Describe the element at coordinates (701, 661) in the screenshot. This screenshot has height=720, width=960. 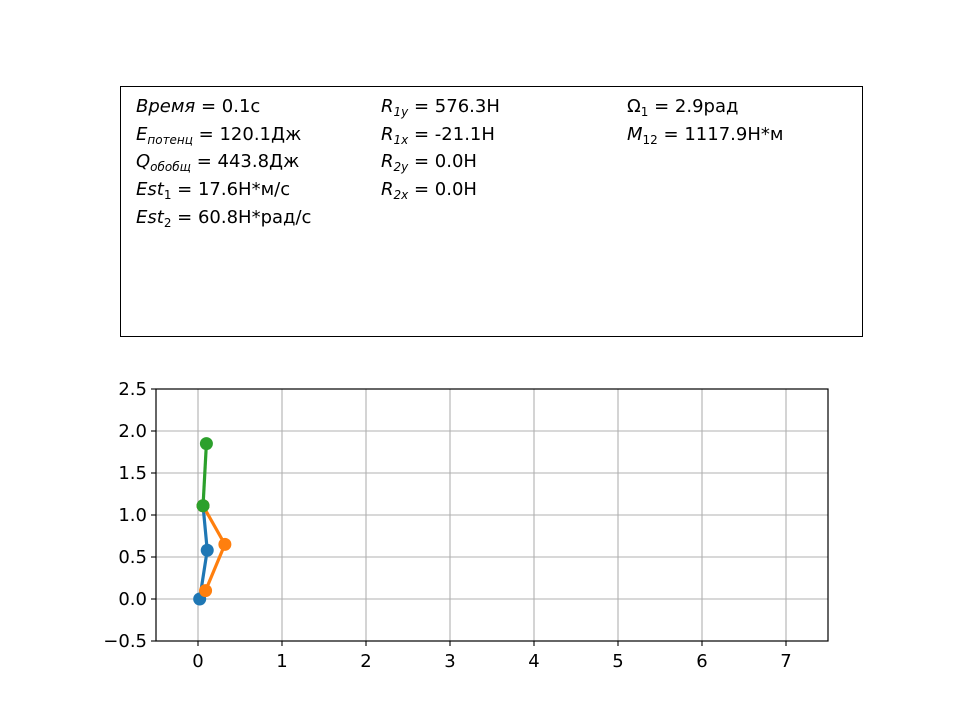
I see `x-tick-label: 6` at that location.